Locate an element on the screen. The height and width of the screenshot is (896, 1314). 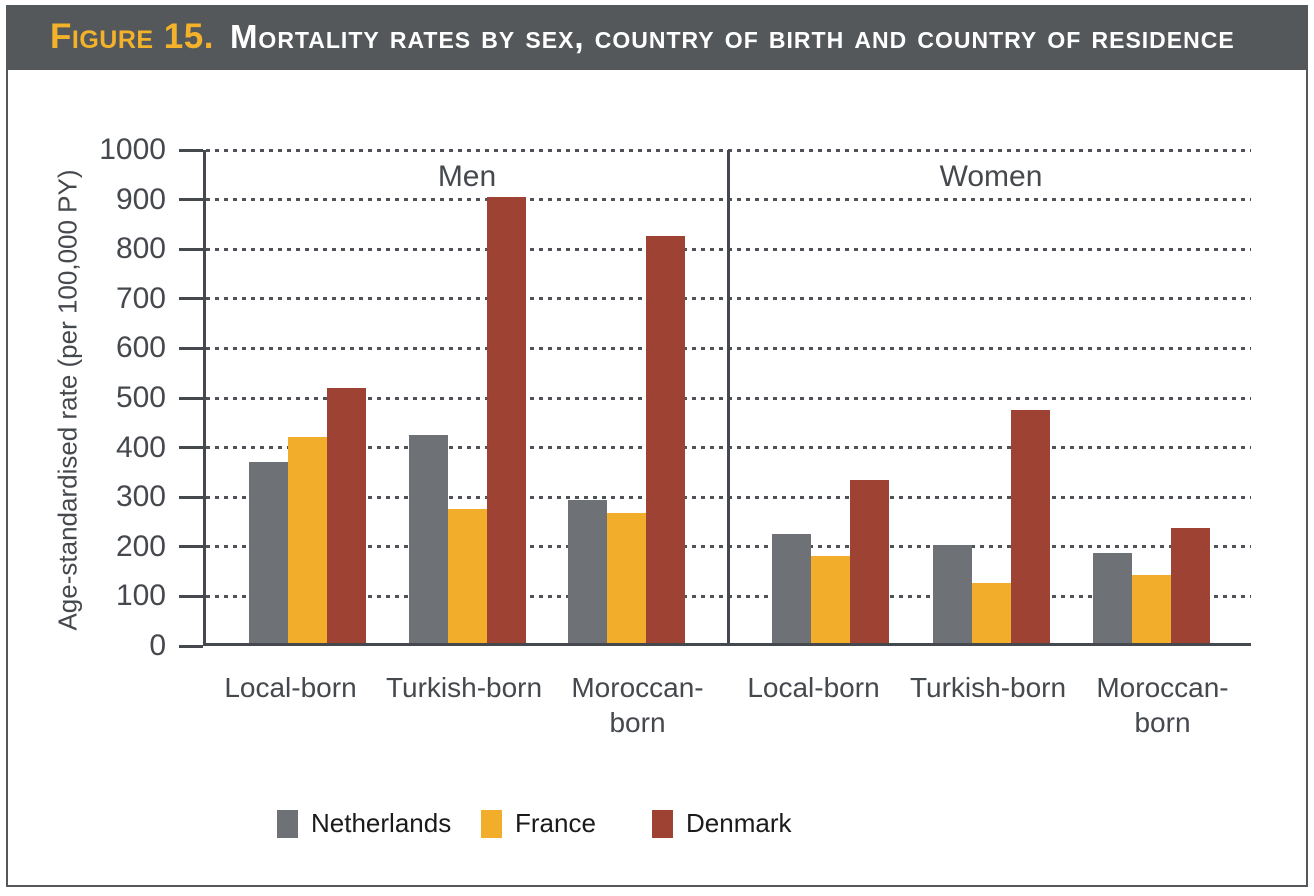
bar-netherlands-women-turkish-born is located at coordinates (952, 593).